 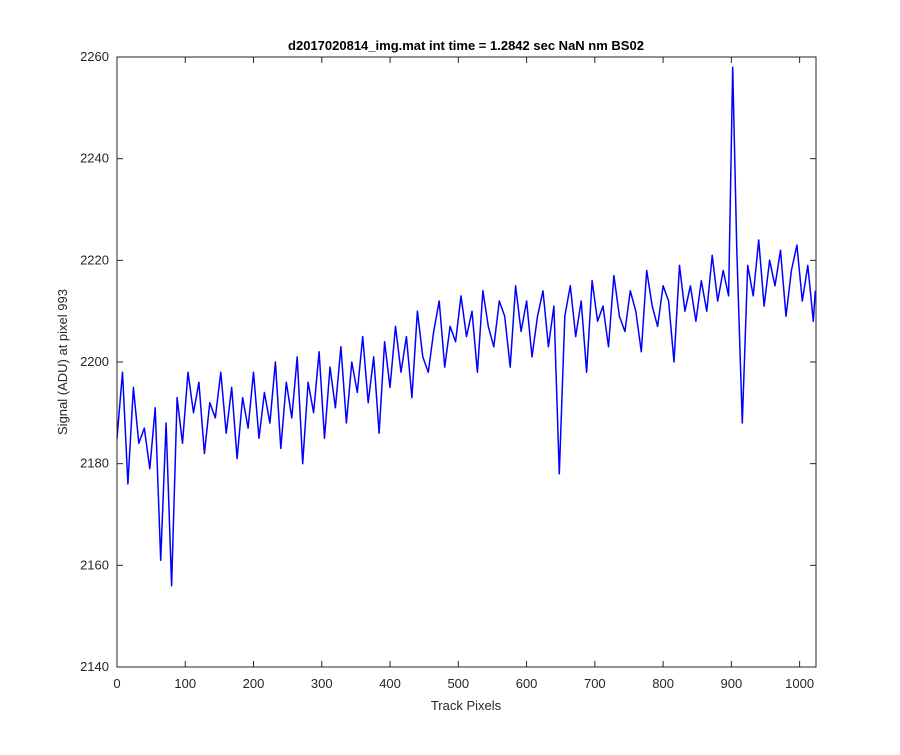 What do you see at coordinates (663, 683) in the screenshot?
I see `x-tick-label: 800` at bounding box center [663, 683].